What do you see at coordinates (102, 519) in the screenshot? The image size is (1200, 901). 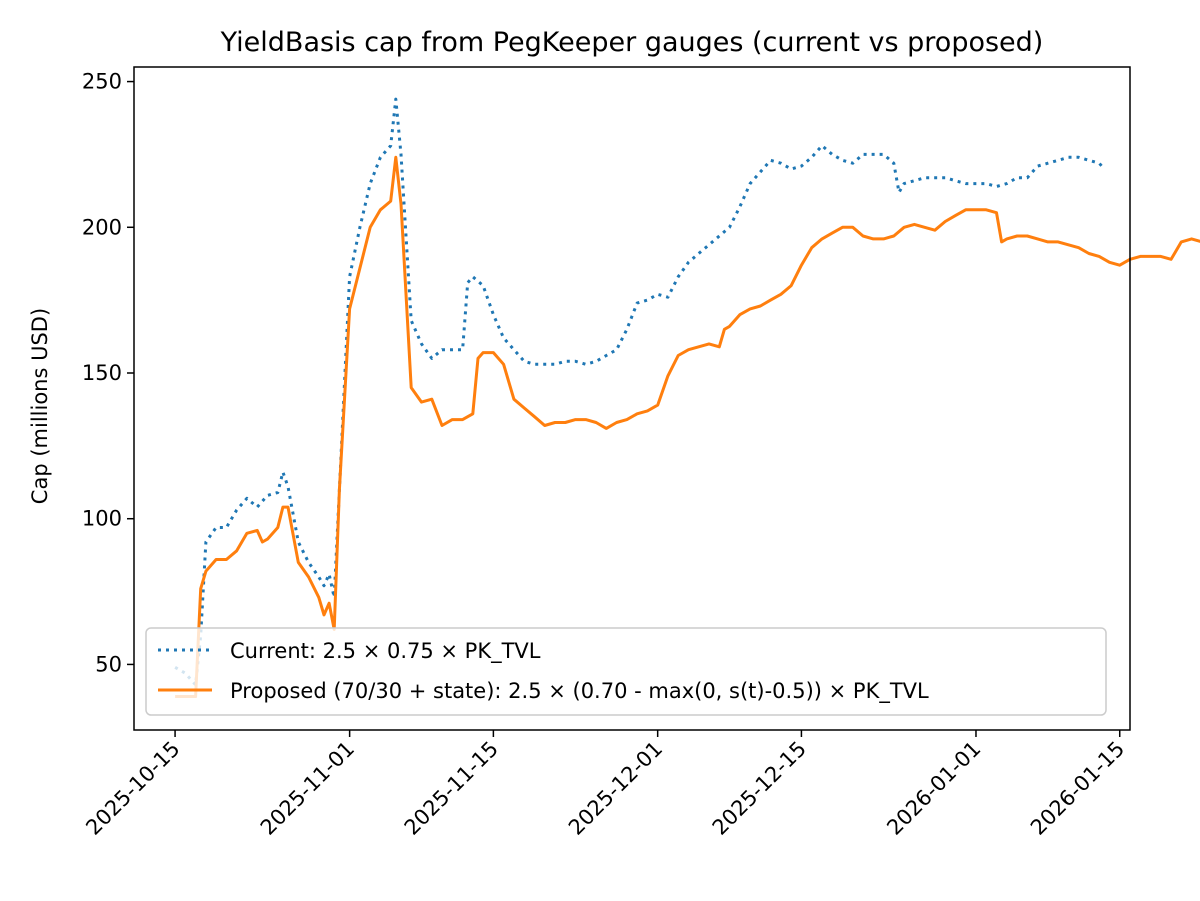 I see `y-tick-label: 100` at bounding box center [102, 519].